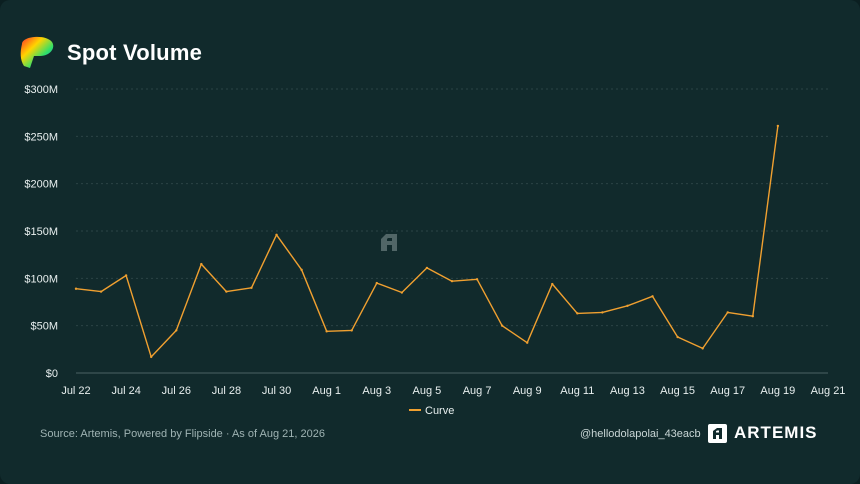  What do you see at coordinates (376, 391) in the screenshot?
I see `x-tick-label: Aug 3` at bounding box center [376, 391].